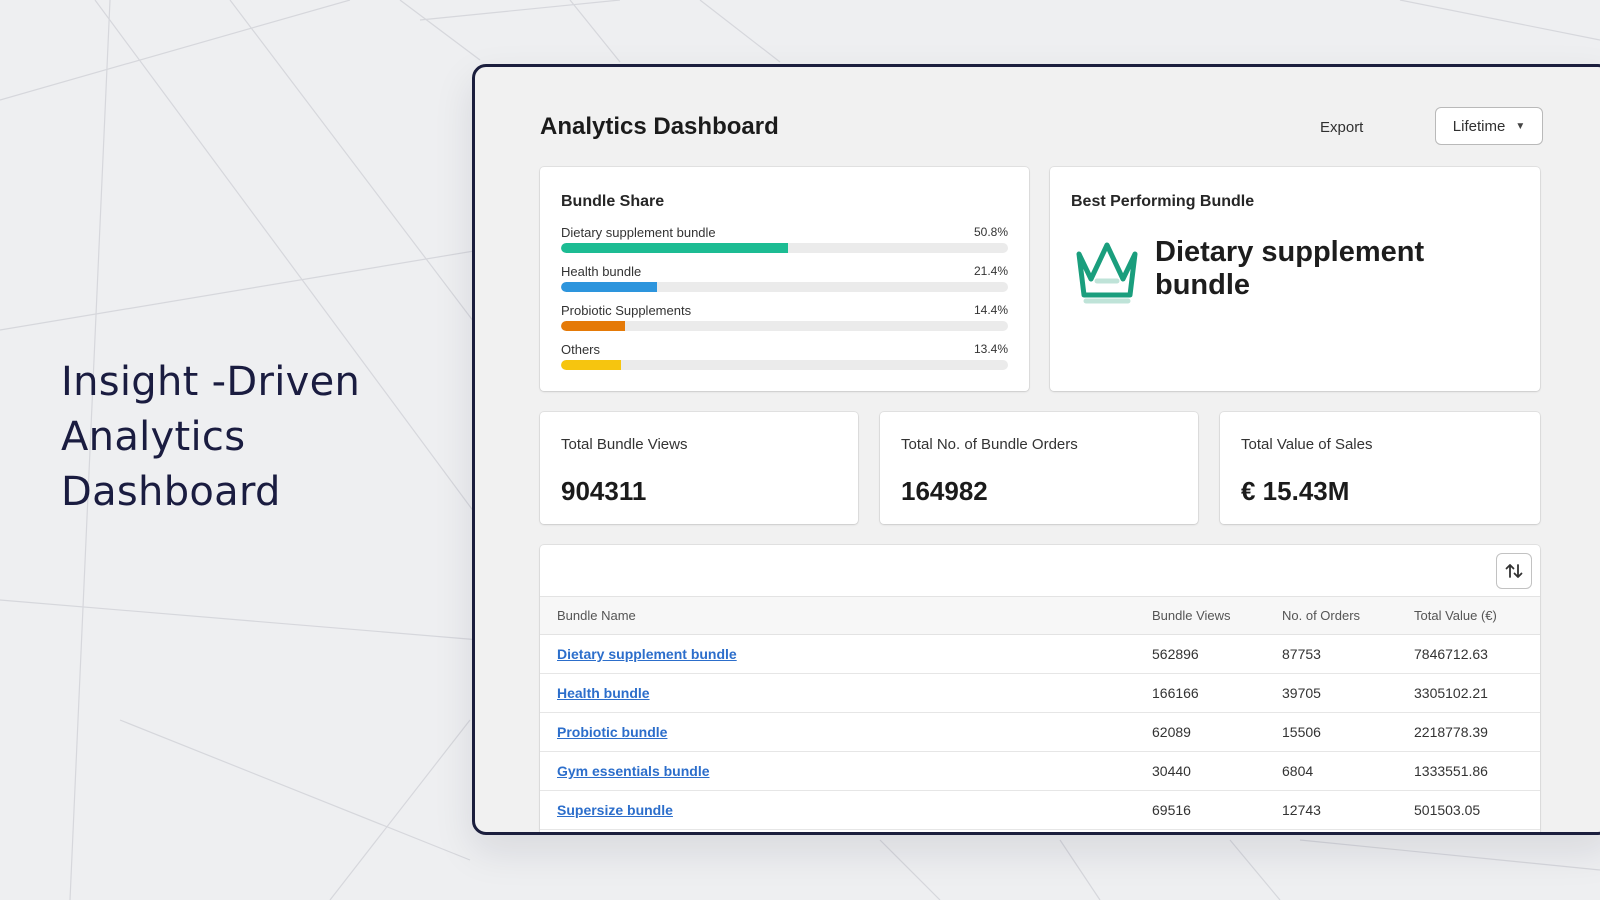 The width and height of the screenshot is (1600, 900). Describe the element at coordinates (1331, 732) in the screenshot. I see `orders-cell: 15506` at that location.